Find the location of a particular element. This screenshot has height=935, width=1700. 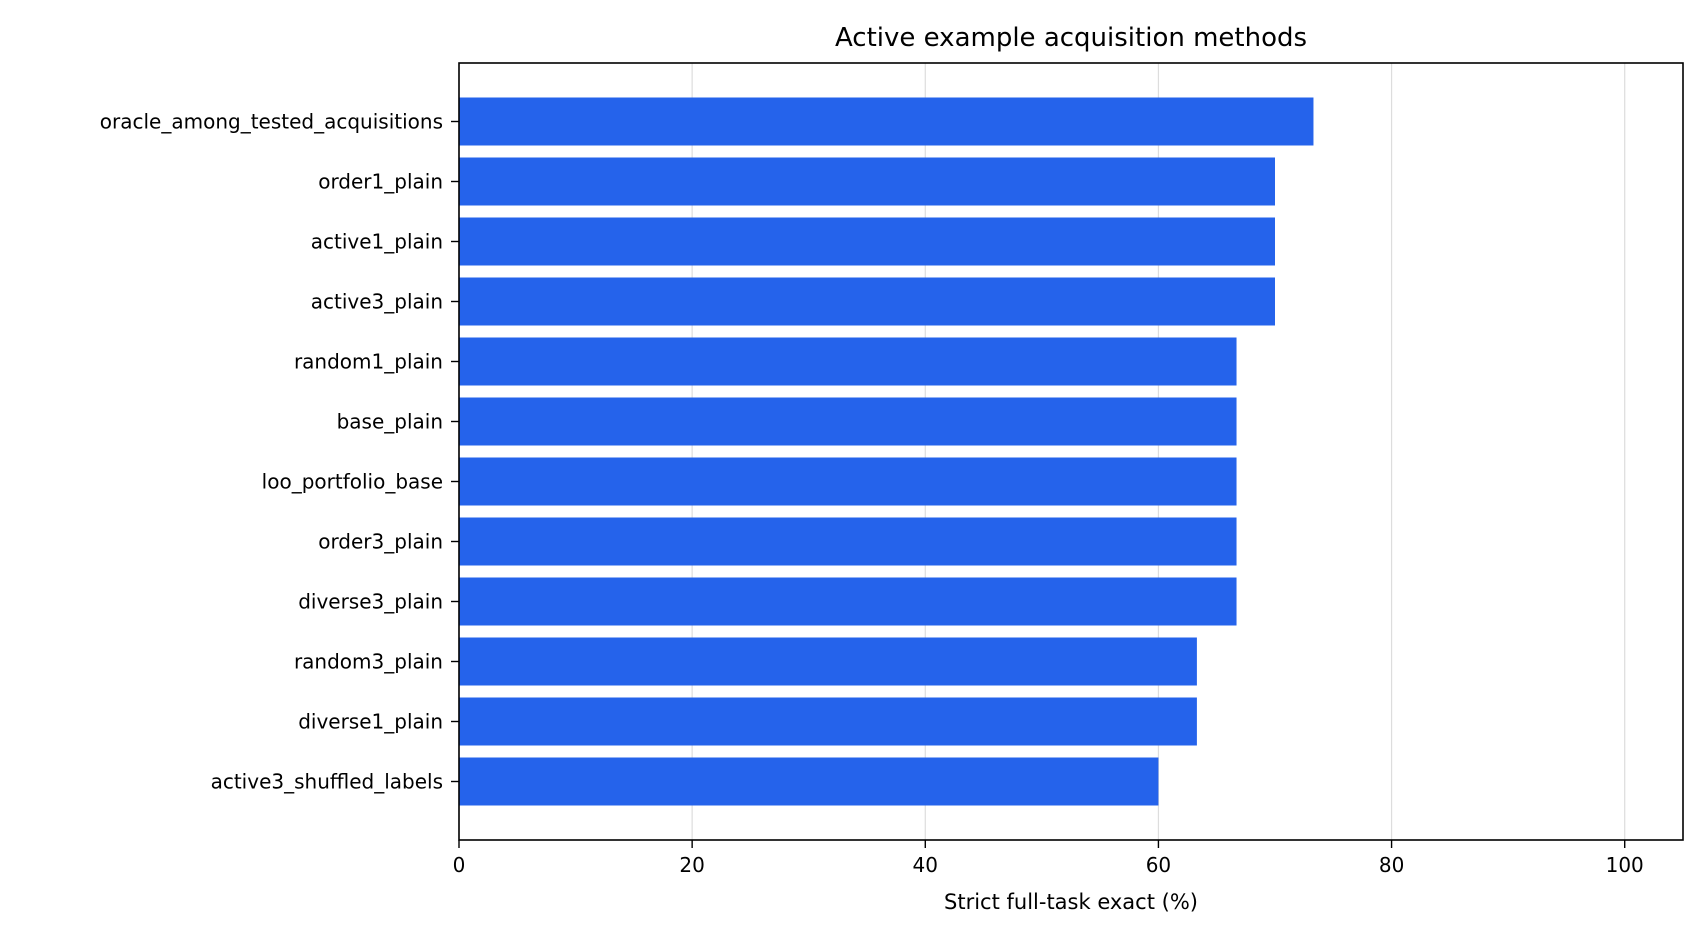

bar-diverse1_plain is located at coordinates (828, 721).